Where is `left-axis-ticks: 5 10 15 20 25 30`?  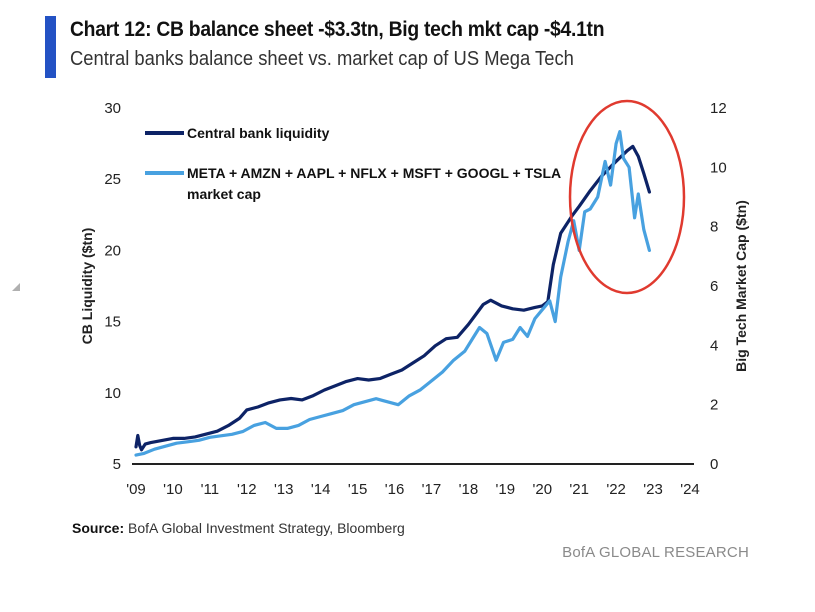 left-axis-ticks: 5 10 15 20 25 30 is located at coordinates (112, 286).